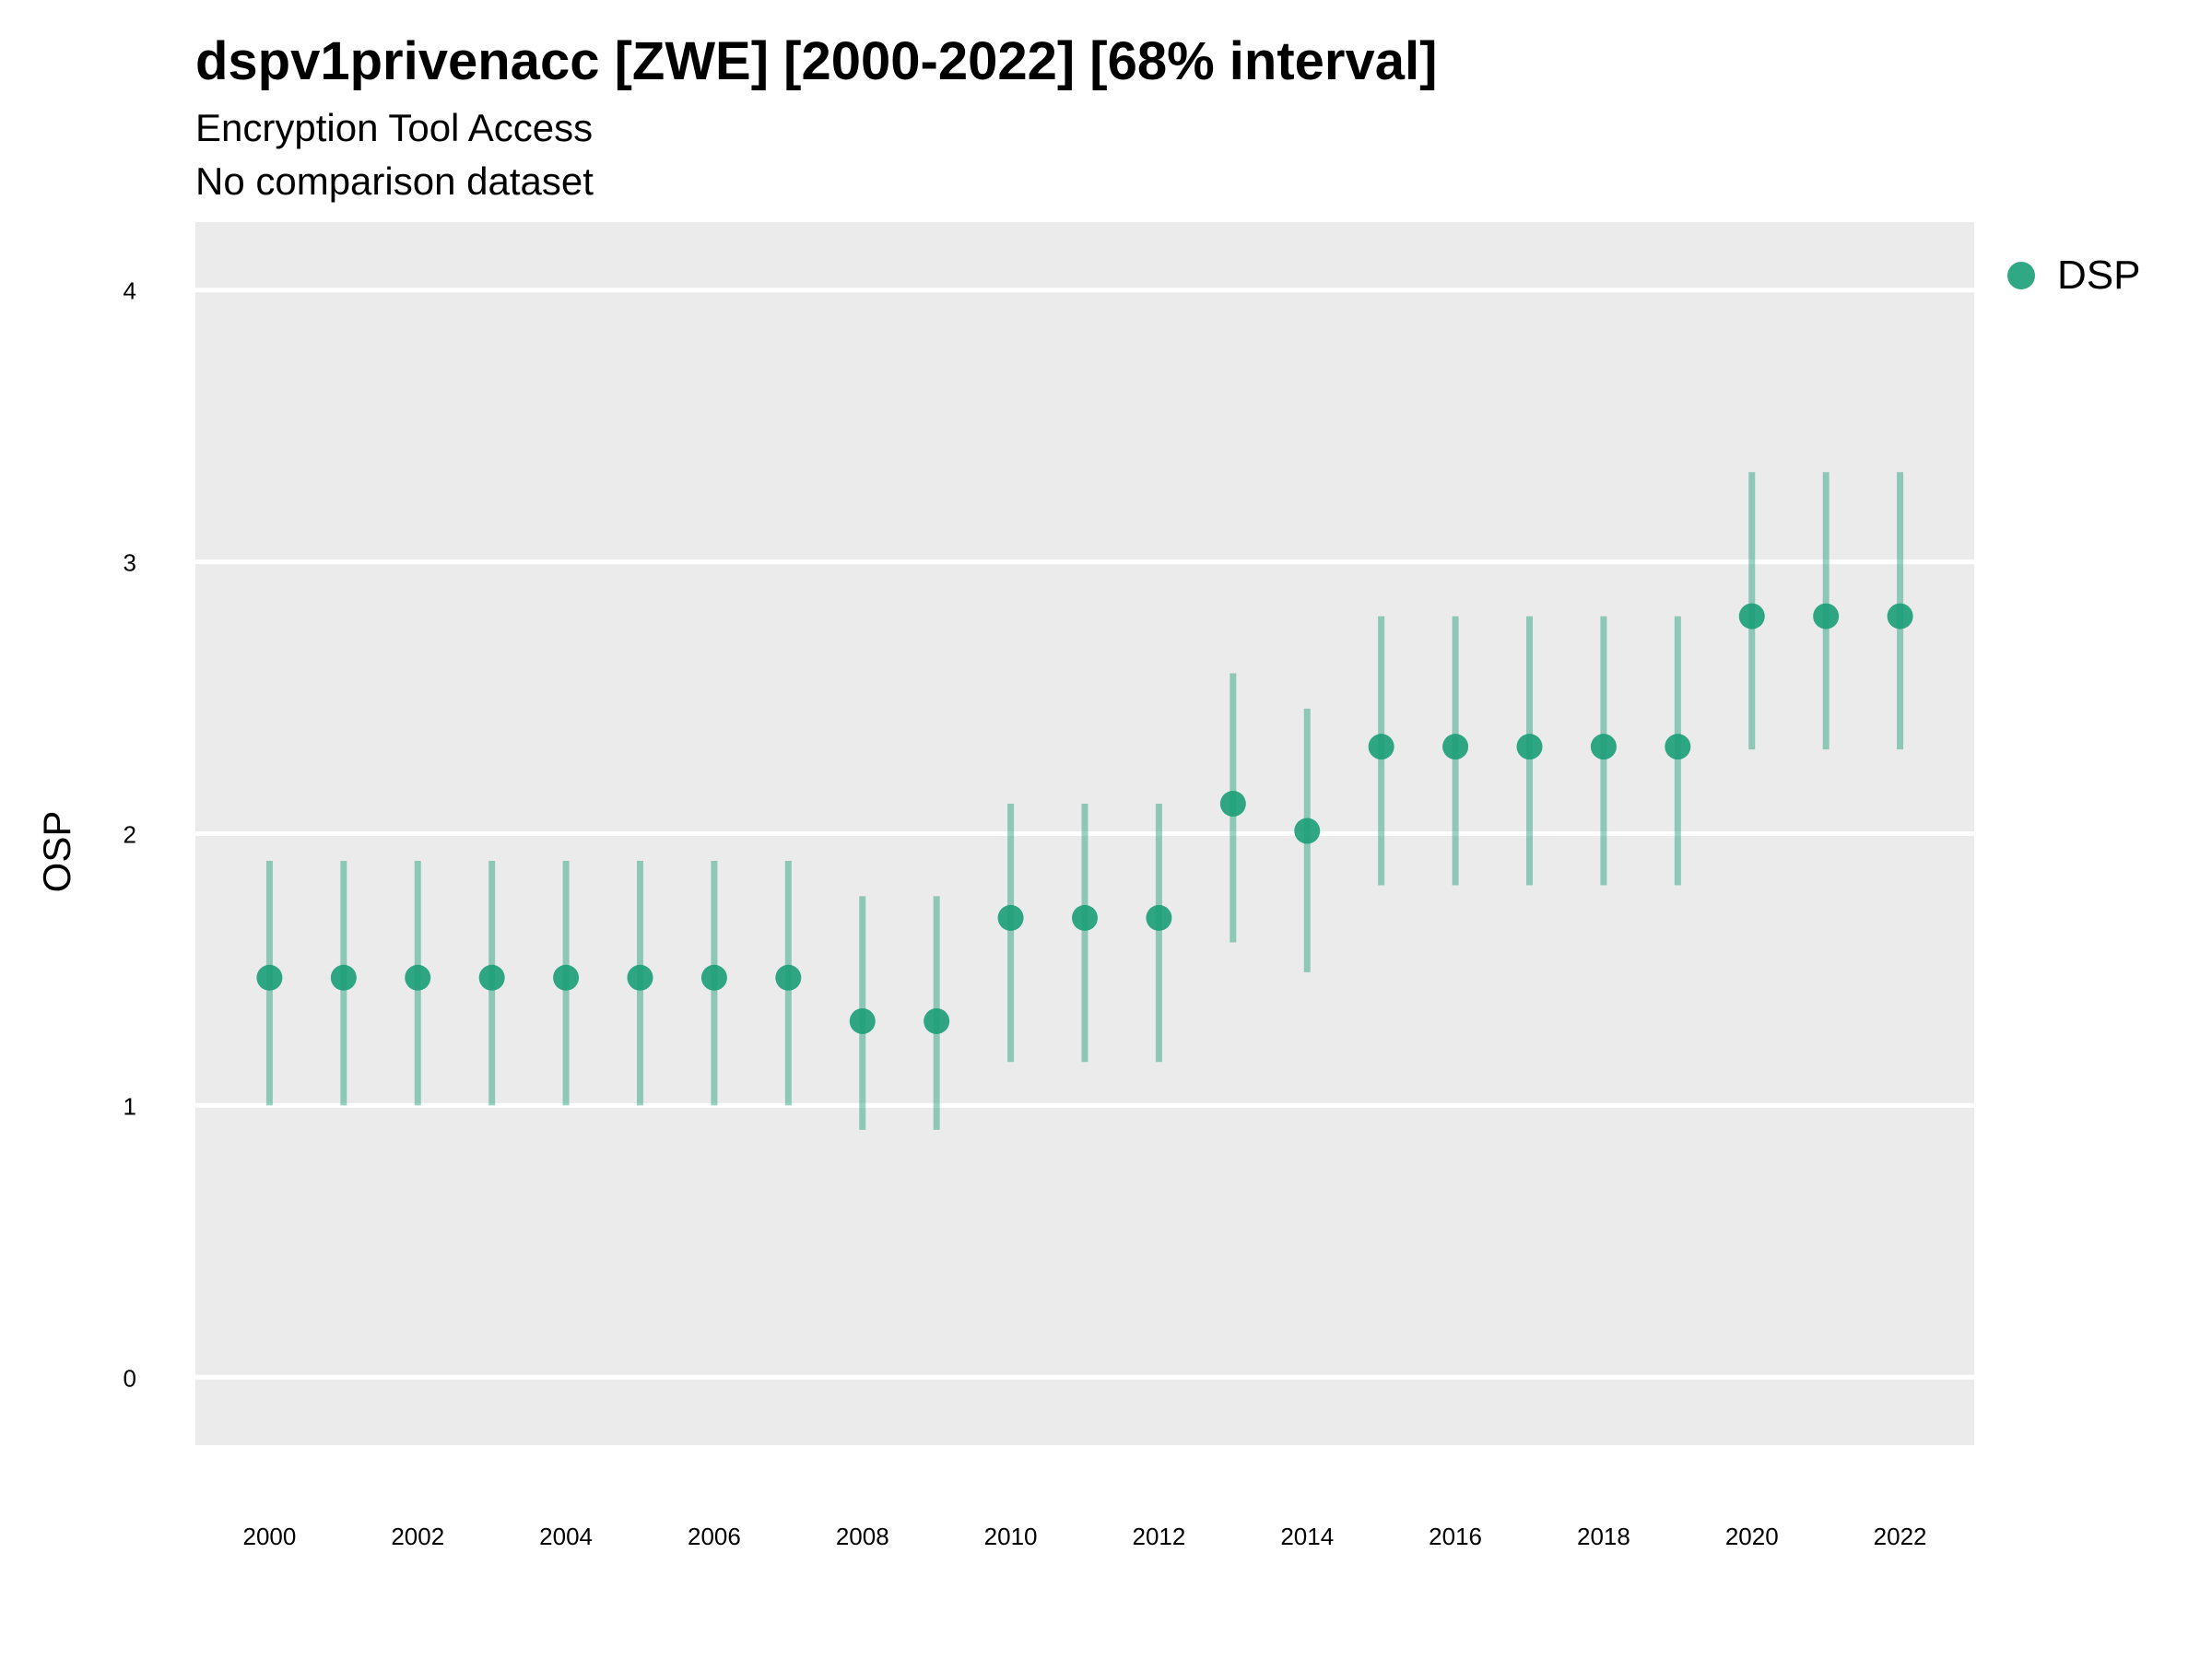 The image size is (2212, 1659). Describe the element at coordinates (2021, 275) in the screenshot. I see `legend-key-dsp` at that location.